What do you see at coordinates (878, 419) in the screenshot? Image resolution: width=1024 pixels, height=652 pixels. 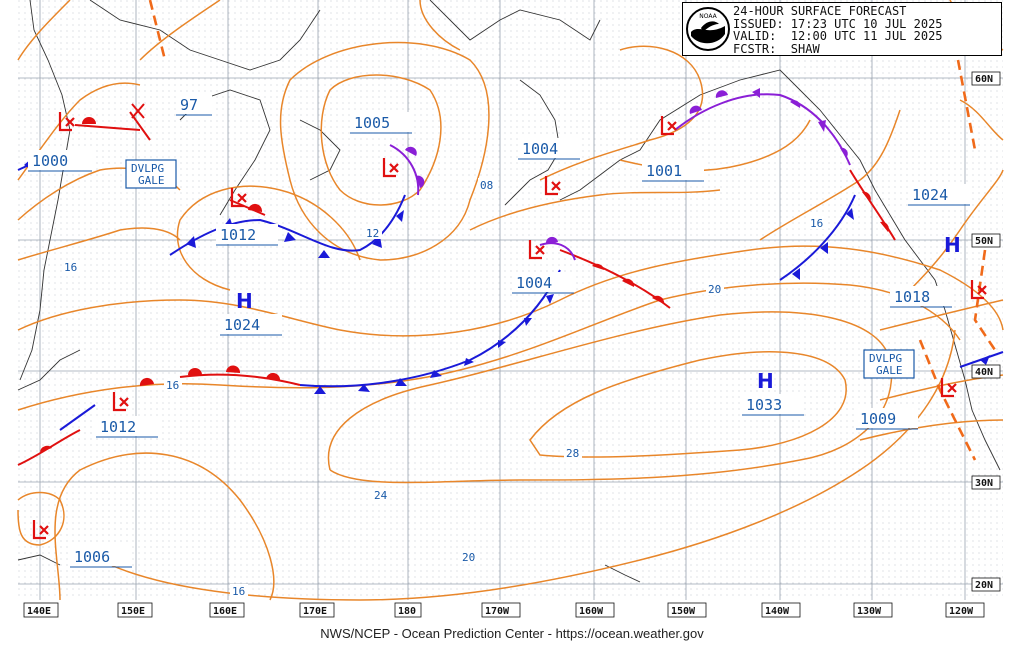 I see `pressure-value: 1009` at bounding box center [878, 419].